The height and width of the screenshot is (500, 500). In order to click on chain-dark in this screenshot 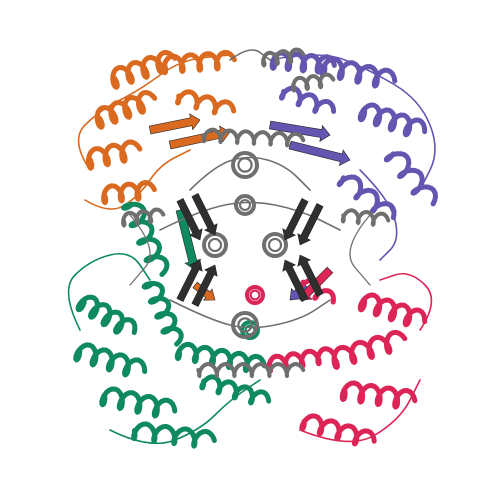, I will do `click(250, 250)`.